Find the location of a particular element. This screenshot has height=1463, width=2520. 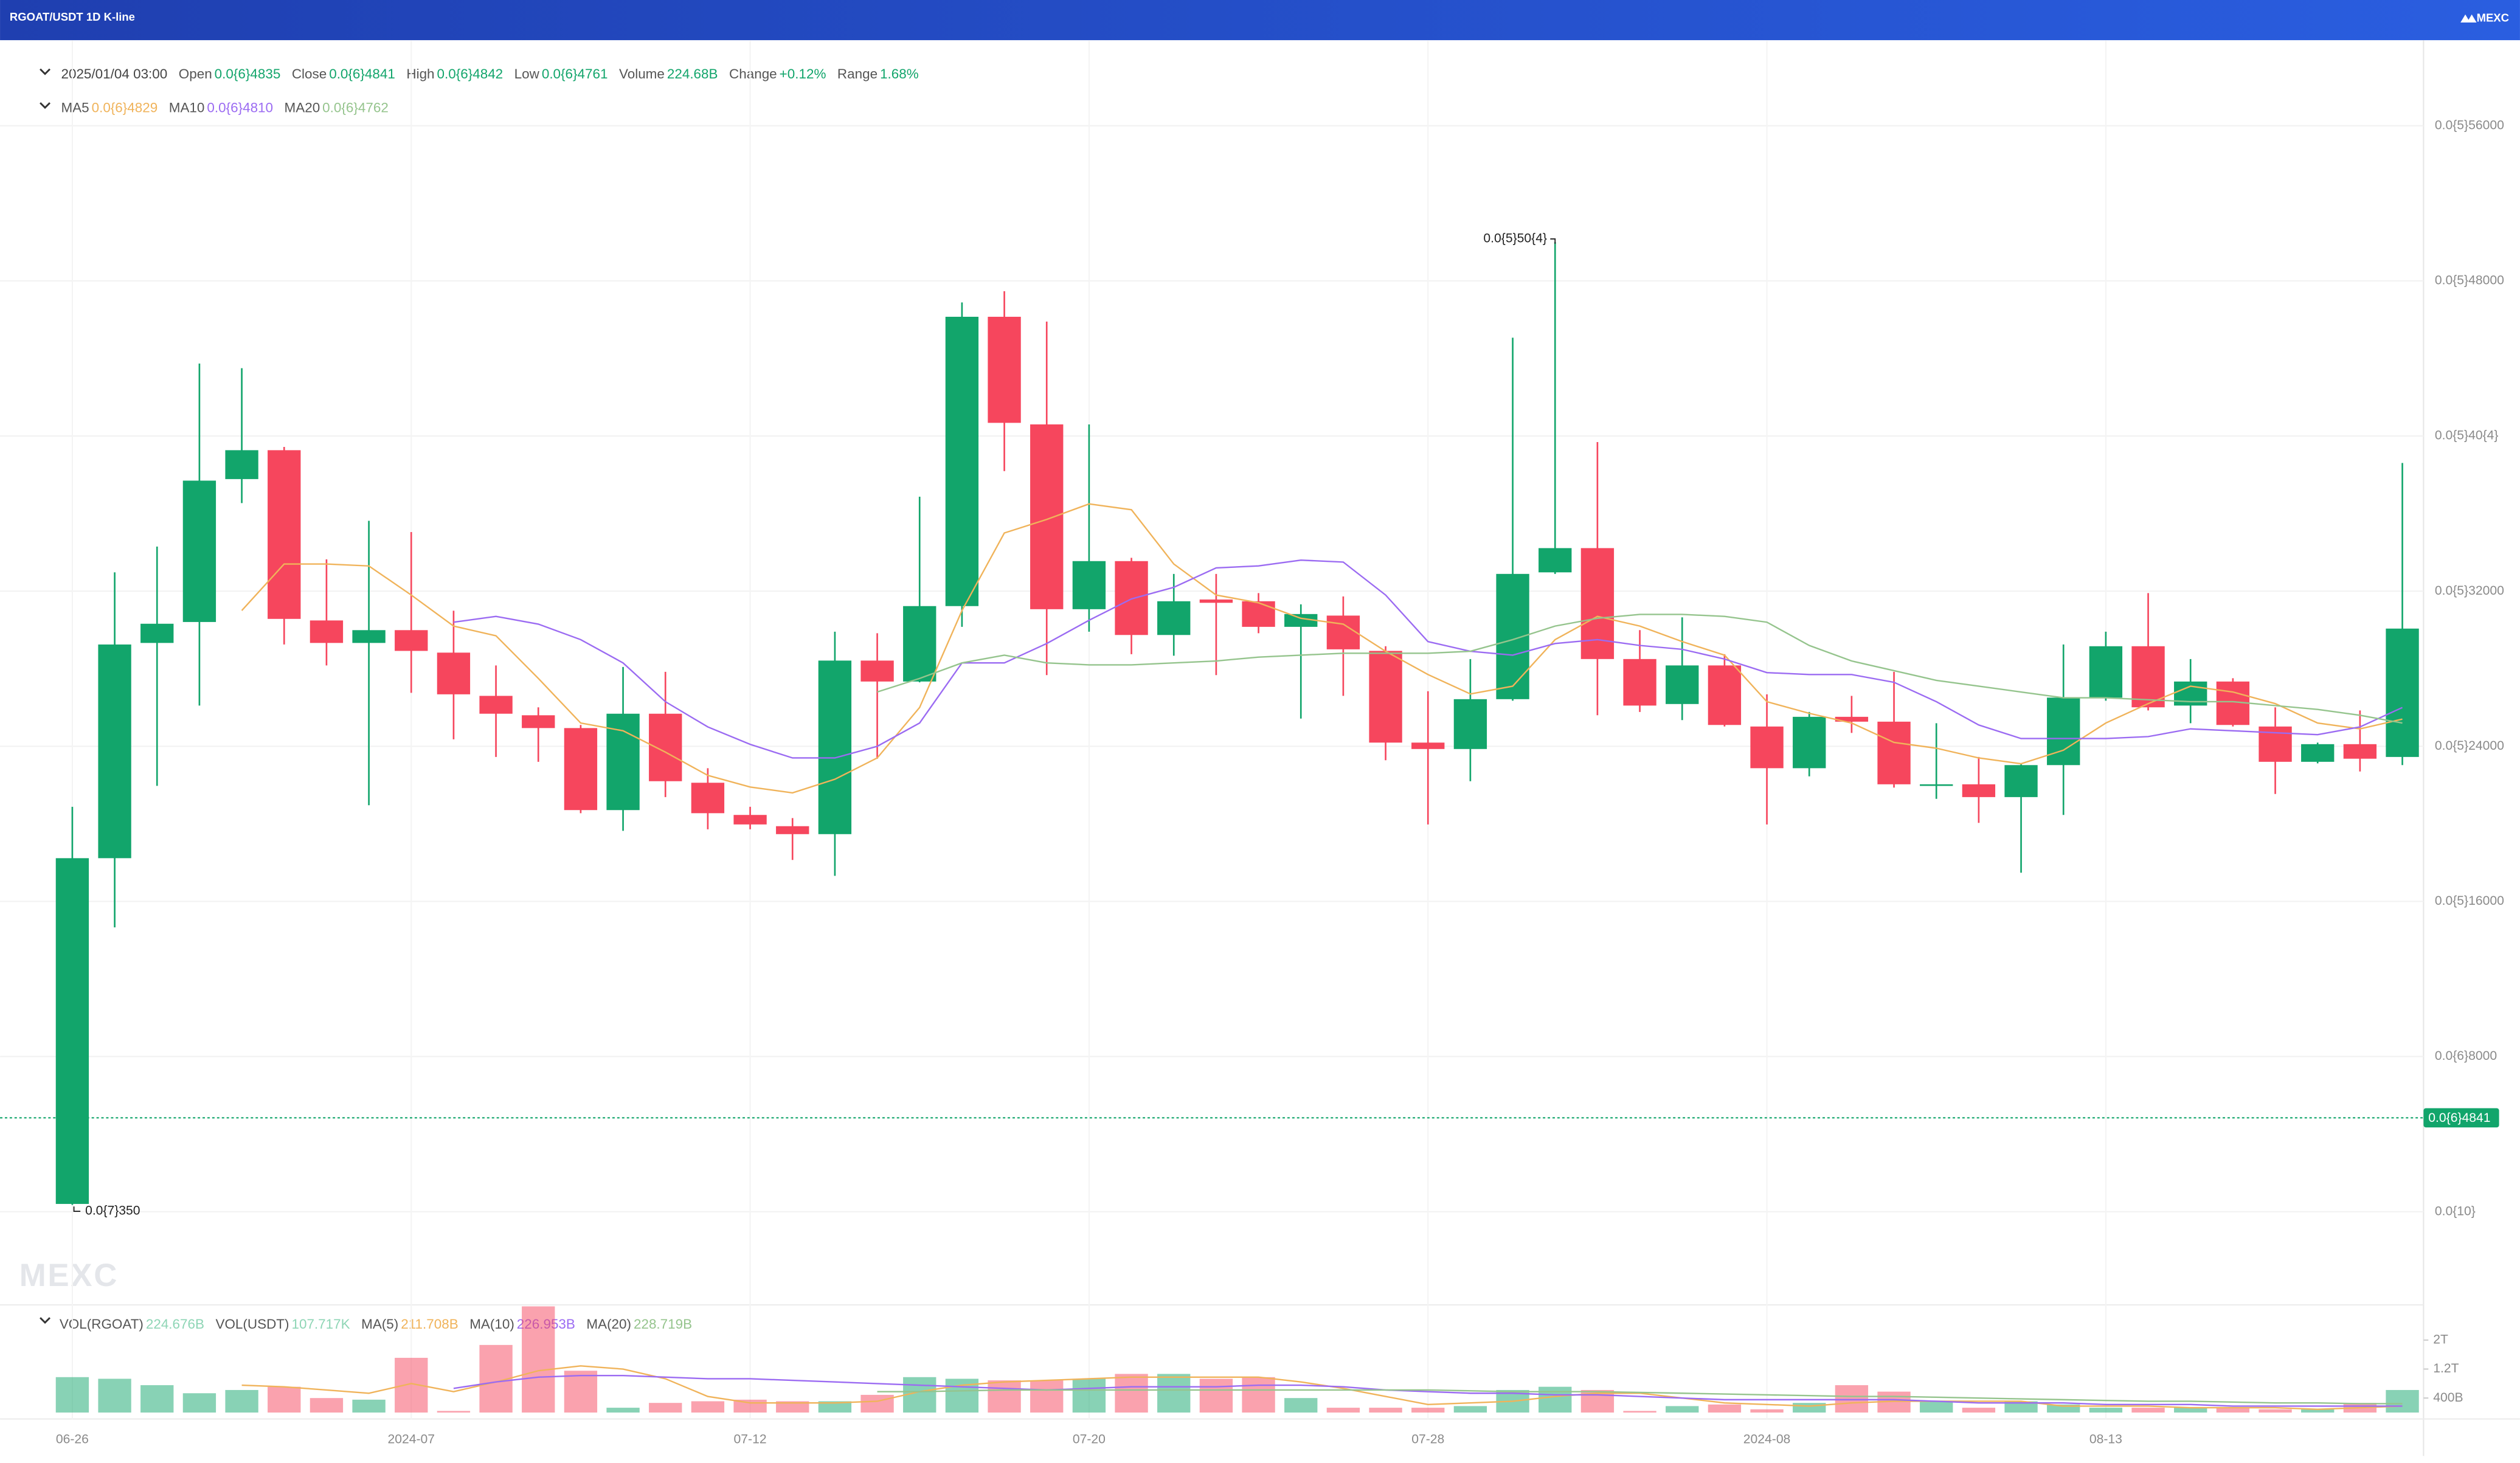

current-price-tag is located at coordinates (2461, 1118).